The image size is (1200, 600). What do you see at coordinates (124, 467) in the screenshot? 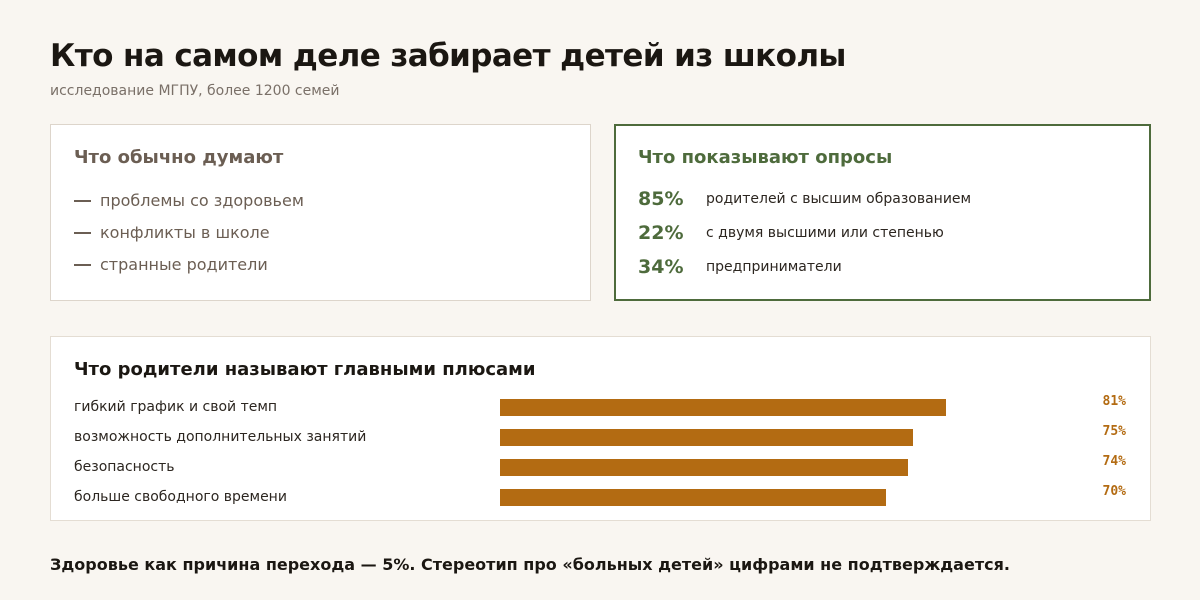
I see `bar-label: безопасность` at bounding box center [124, 467].